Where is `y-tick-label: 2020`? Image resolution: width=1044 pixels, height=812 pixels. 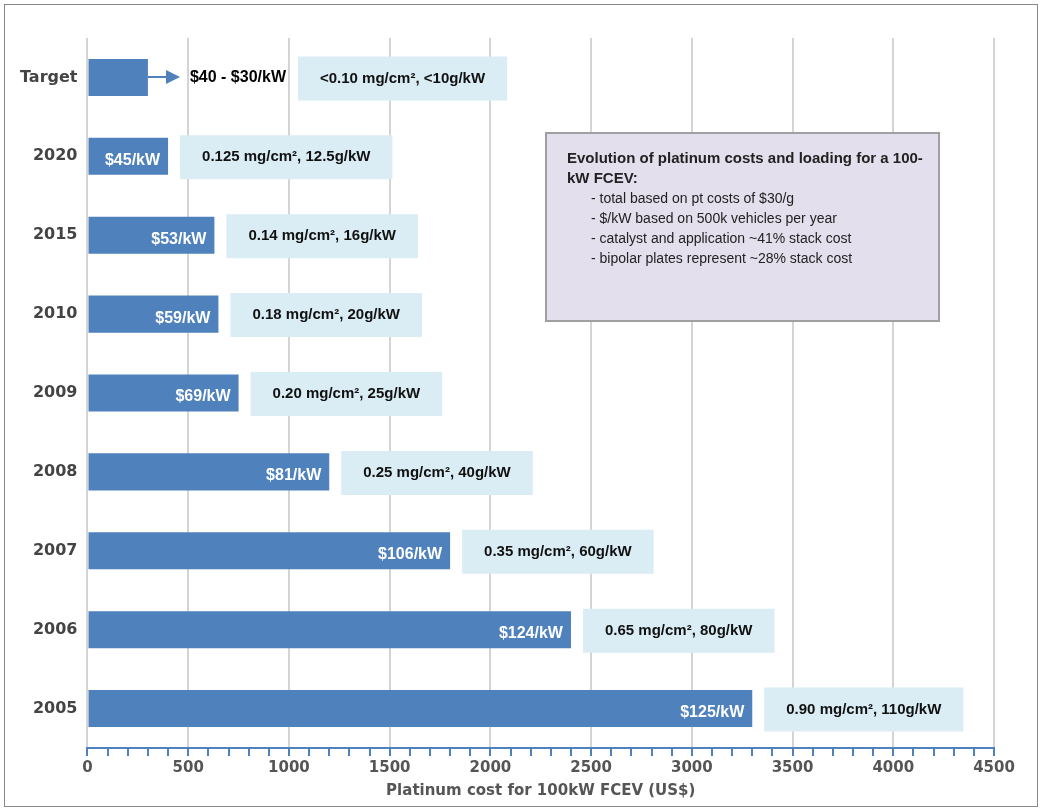 y-tick-label: 2020 is located at coordinates (55, 155).